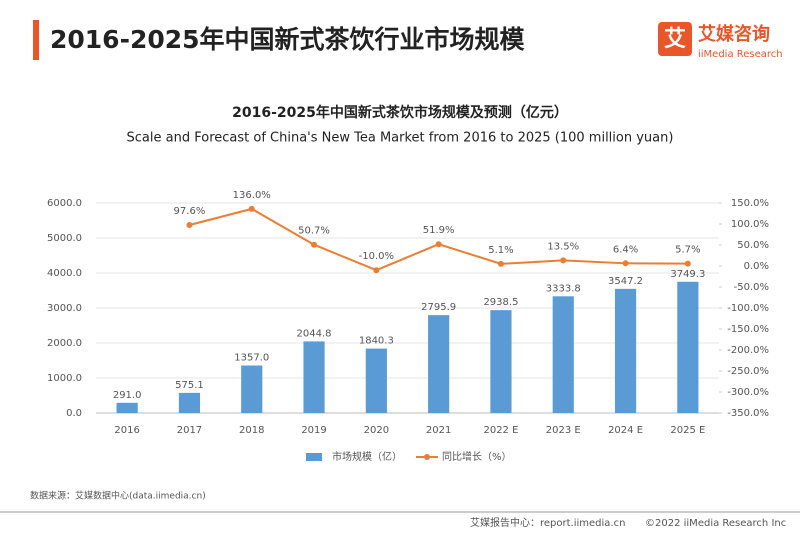  Describe the element at coordinates (367, 456) in the screenshot. I see `legend-label: 市场规模（亿）` at that location.